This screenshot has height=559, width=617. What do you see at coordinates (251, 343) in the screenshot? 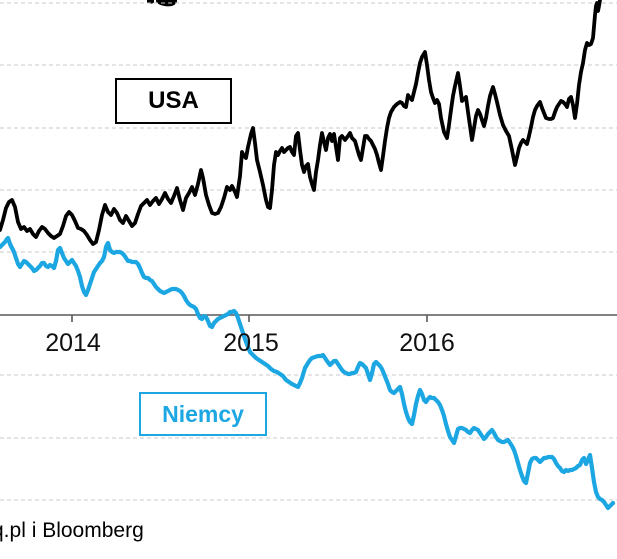
I see `x-axis-label-2015: 2015` at bounding box center [251, 343].